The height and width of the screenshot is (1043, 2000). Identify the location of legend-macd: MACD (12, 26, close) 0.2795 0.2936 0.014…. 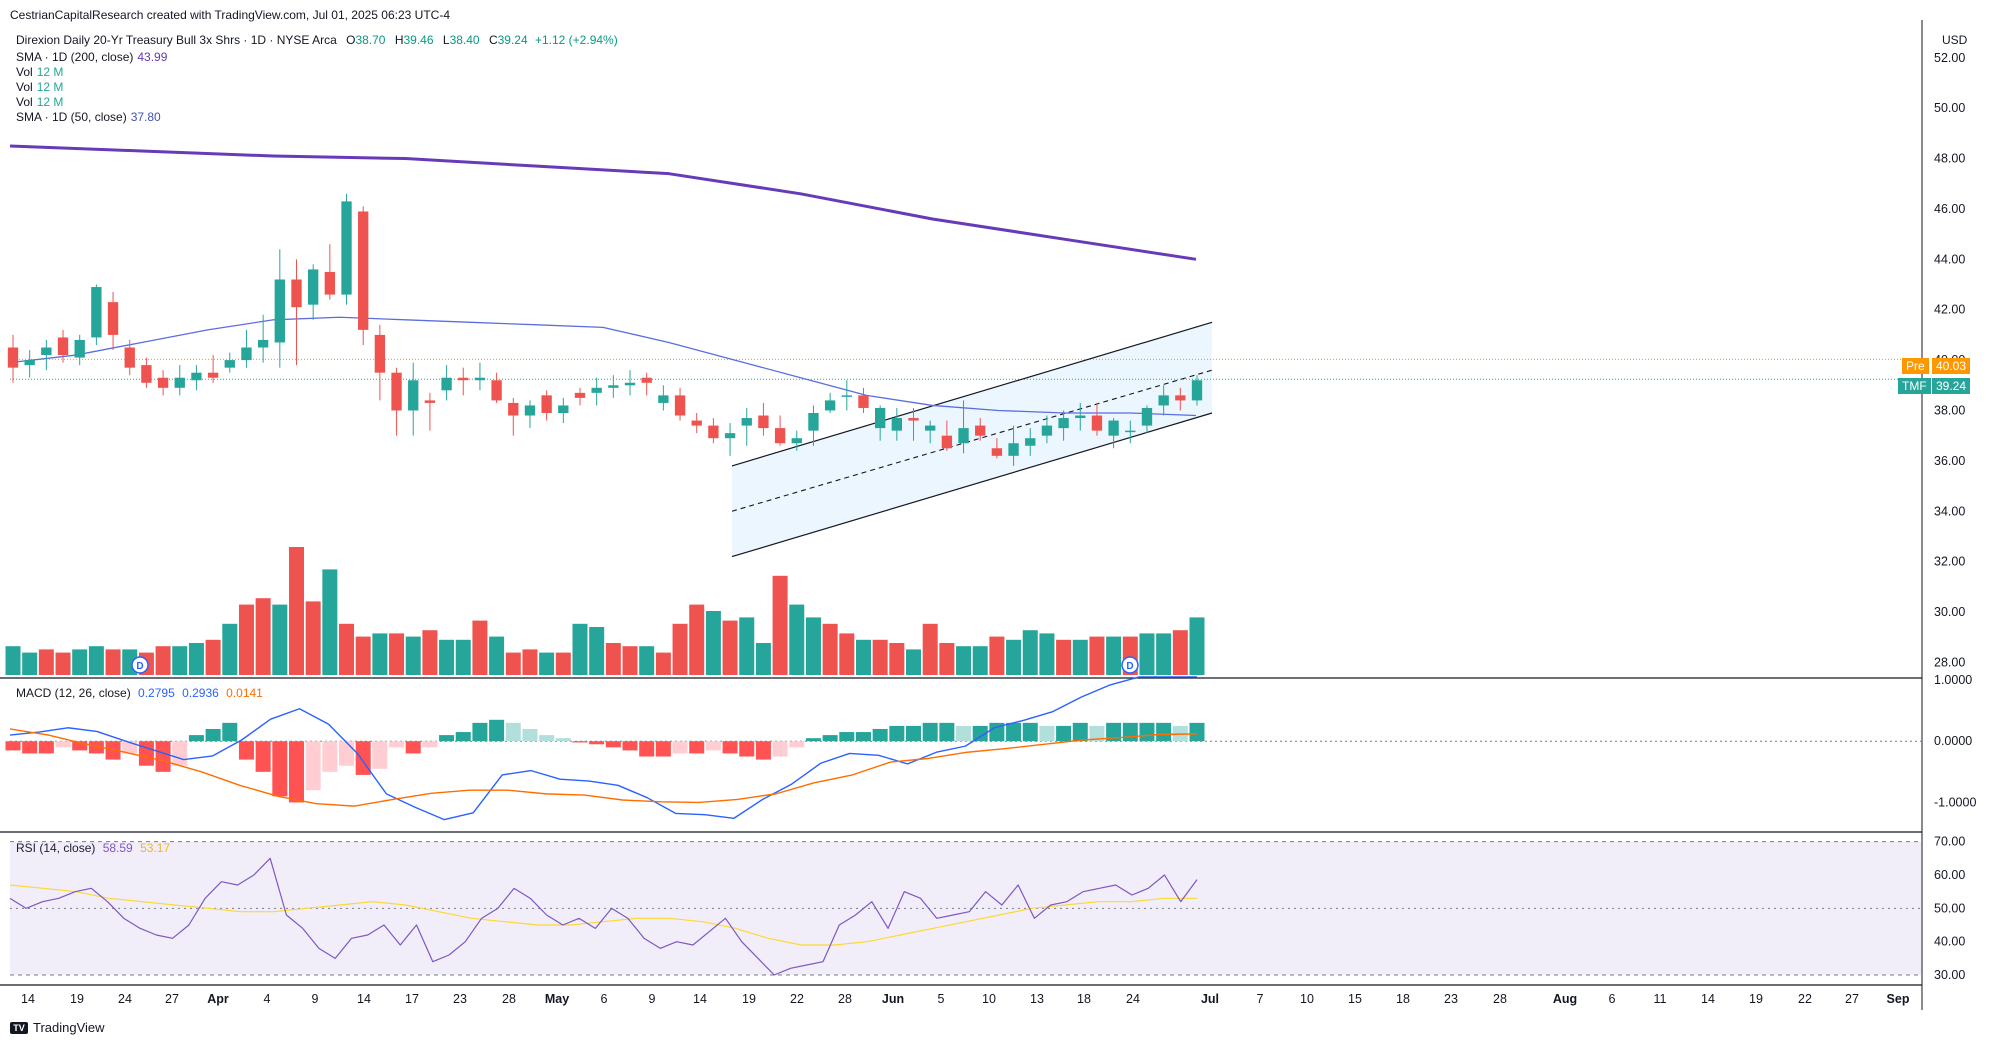
(139, 693).